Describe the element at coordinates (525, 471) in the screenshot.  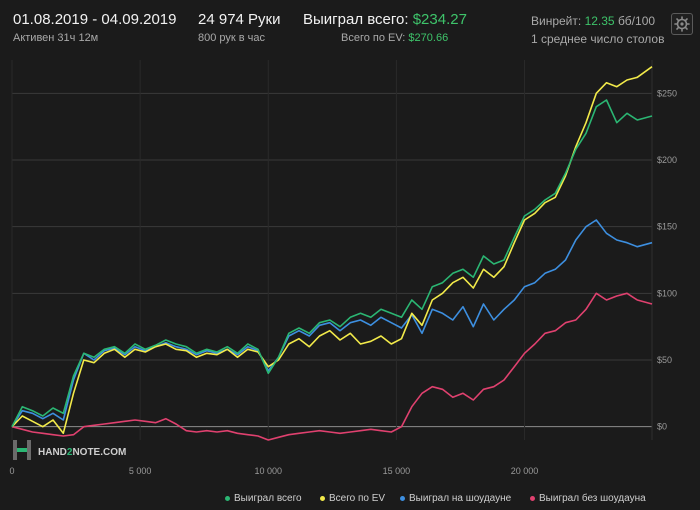
I see `x-tick-label: 20 000` at that location.